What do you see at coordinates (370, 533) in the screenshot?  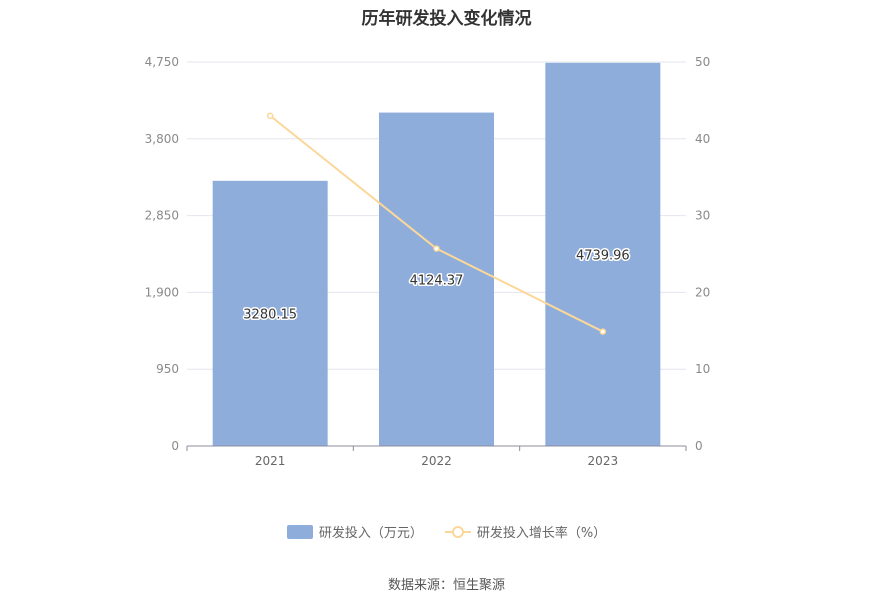 I see `legend-label-rd-investment: 研发投入（万元）` at bounding box center [370, 533].